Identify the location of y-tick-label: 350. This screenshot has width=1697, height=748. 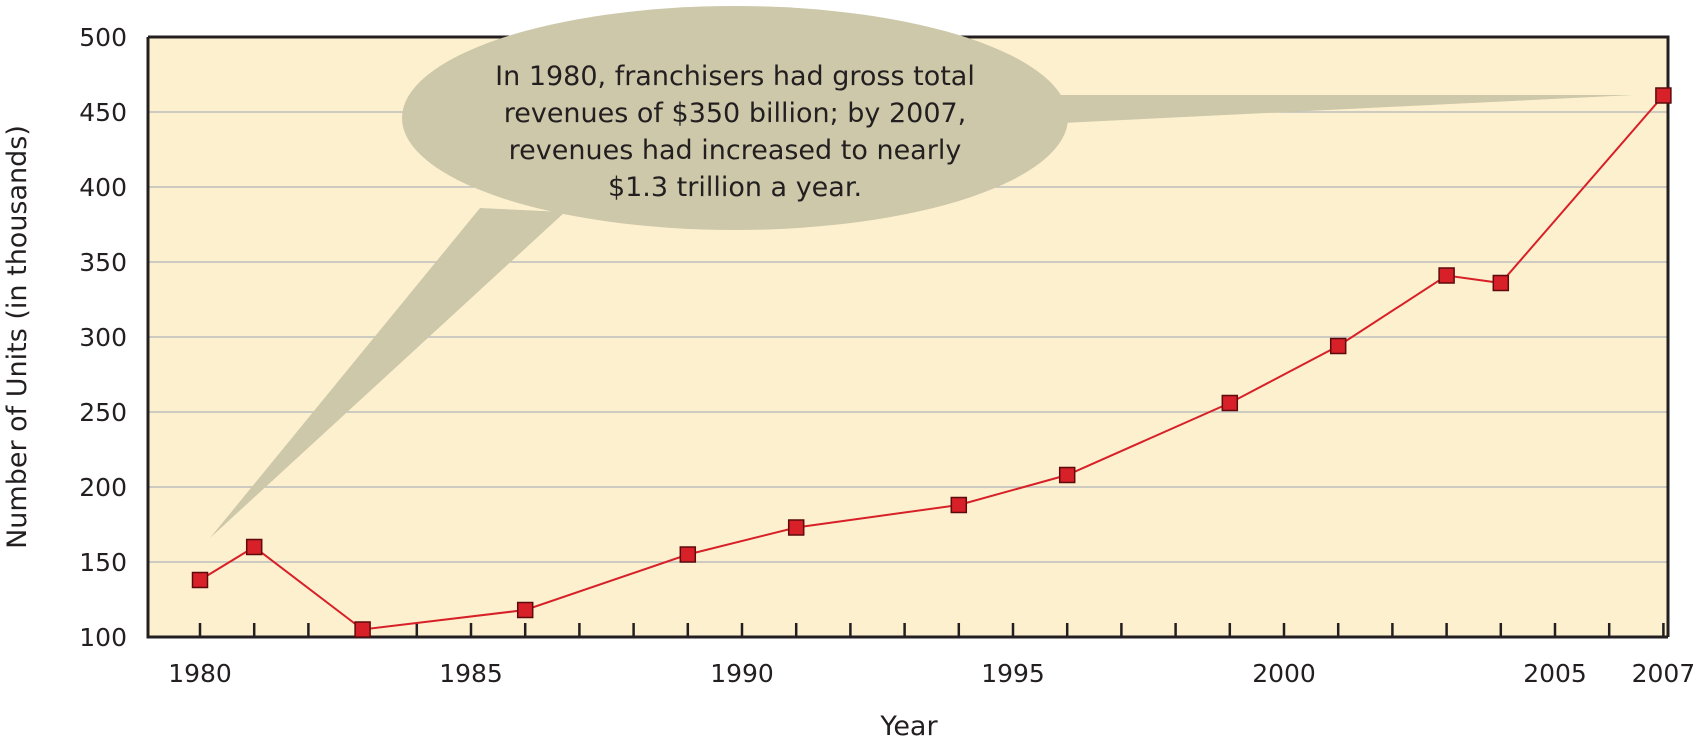
(103, 262).